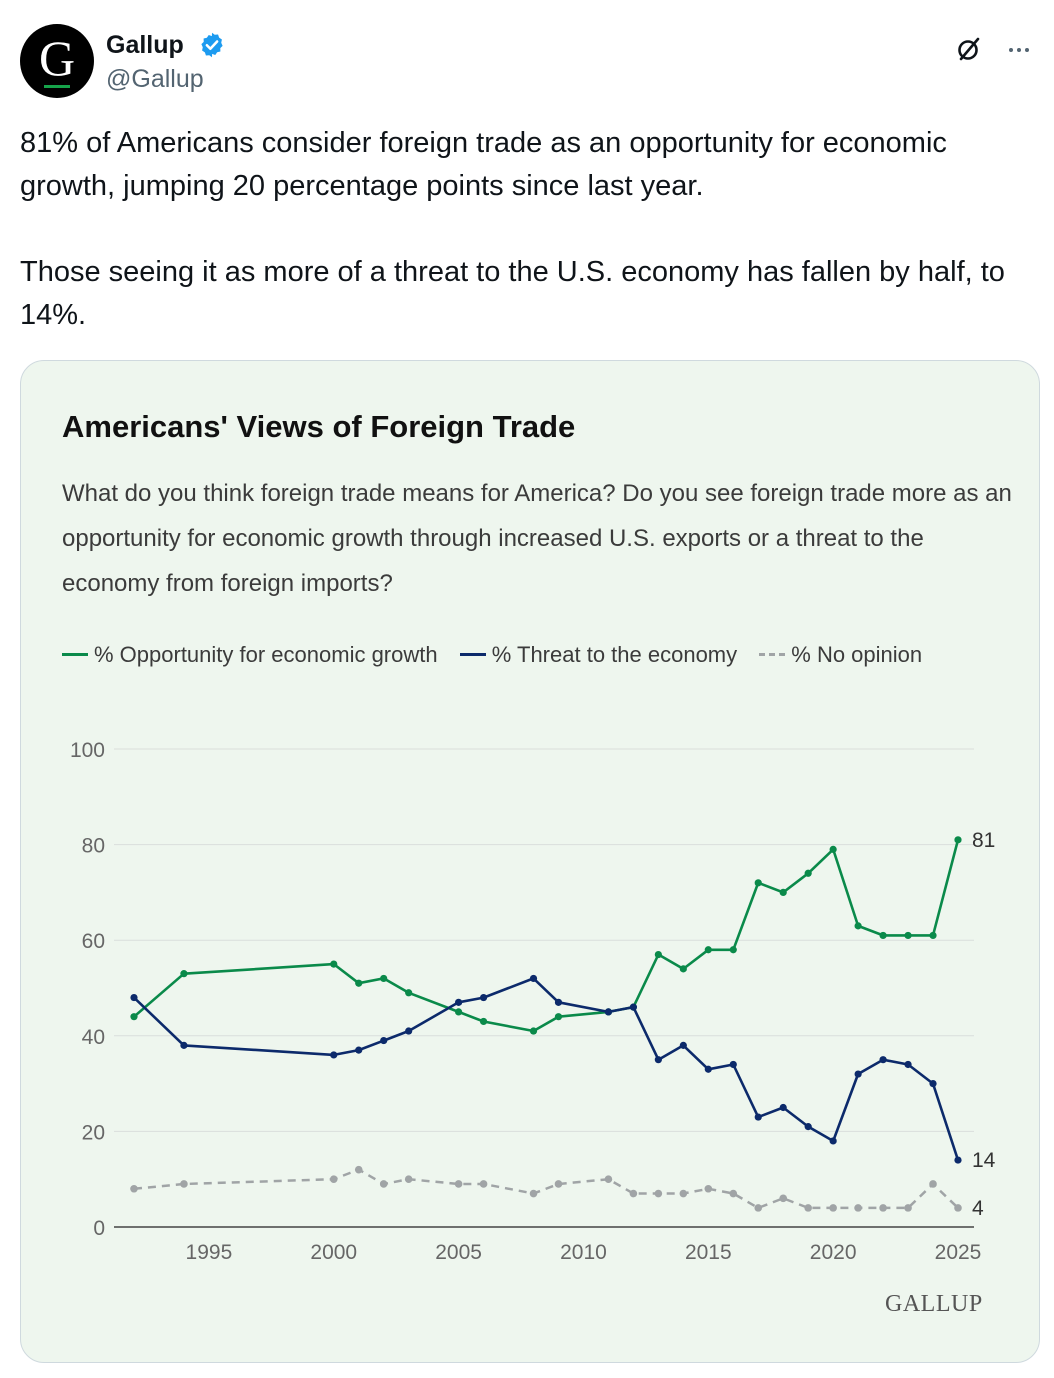 This screenshot has width=1054, height=1378. Describe the element at coordinates (458, 1252) in the screenshot. I see `x-tick-label: 2005` at that location.